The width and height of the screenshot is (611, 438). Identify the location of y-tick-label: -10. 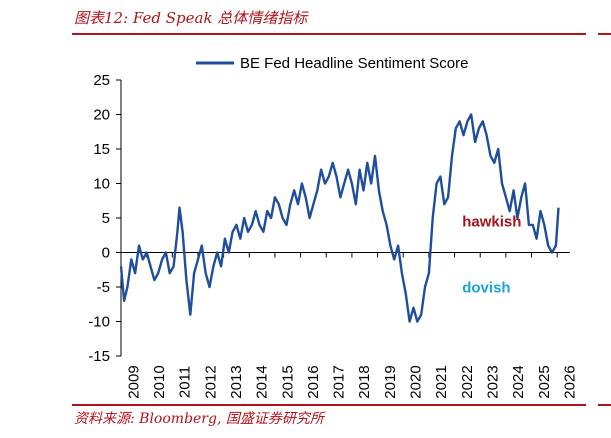
(99, 322).